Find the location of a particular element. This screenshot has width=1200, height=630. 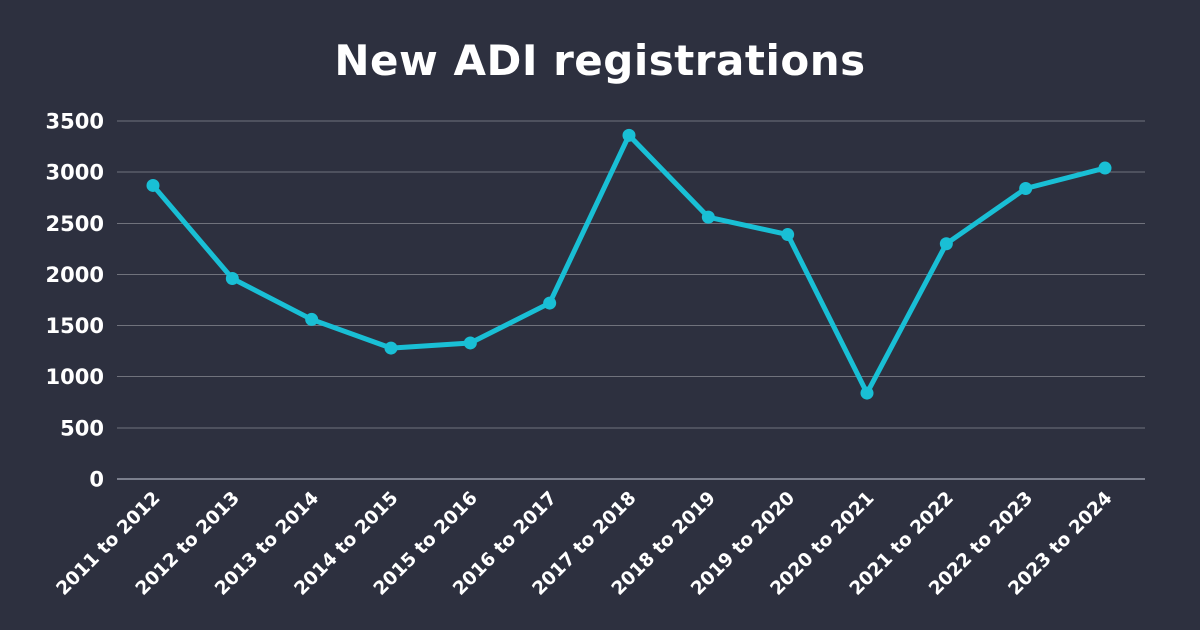

y-axis-tick-label: 1000 is located at coordinates (75, 377).